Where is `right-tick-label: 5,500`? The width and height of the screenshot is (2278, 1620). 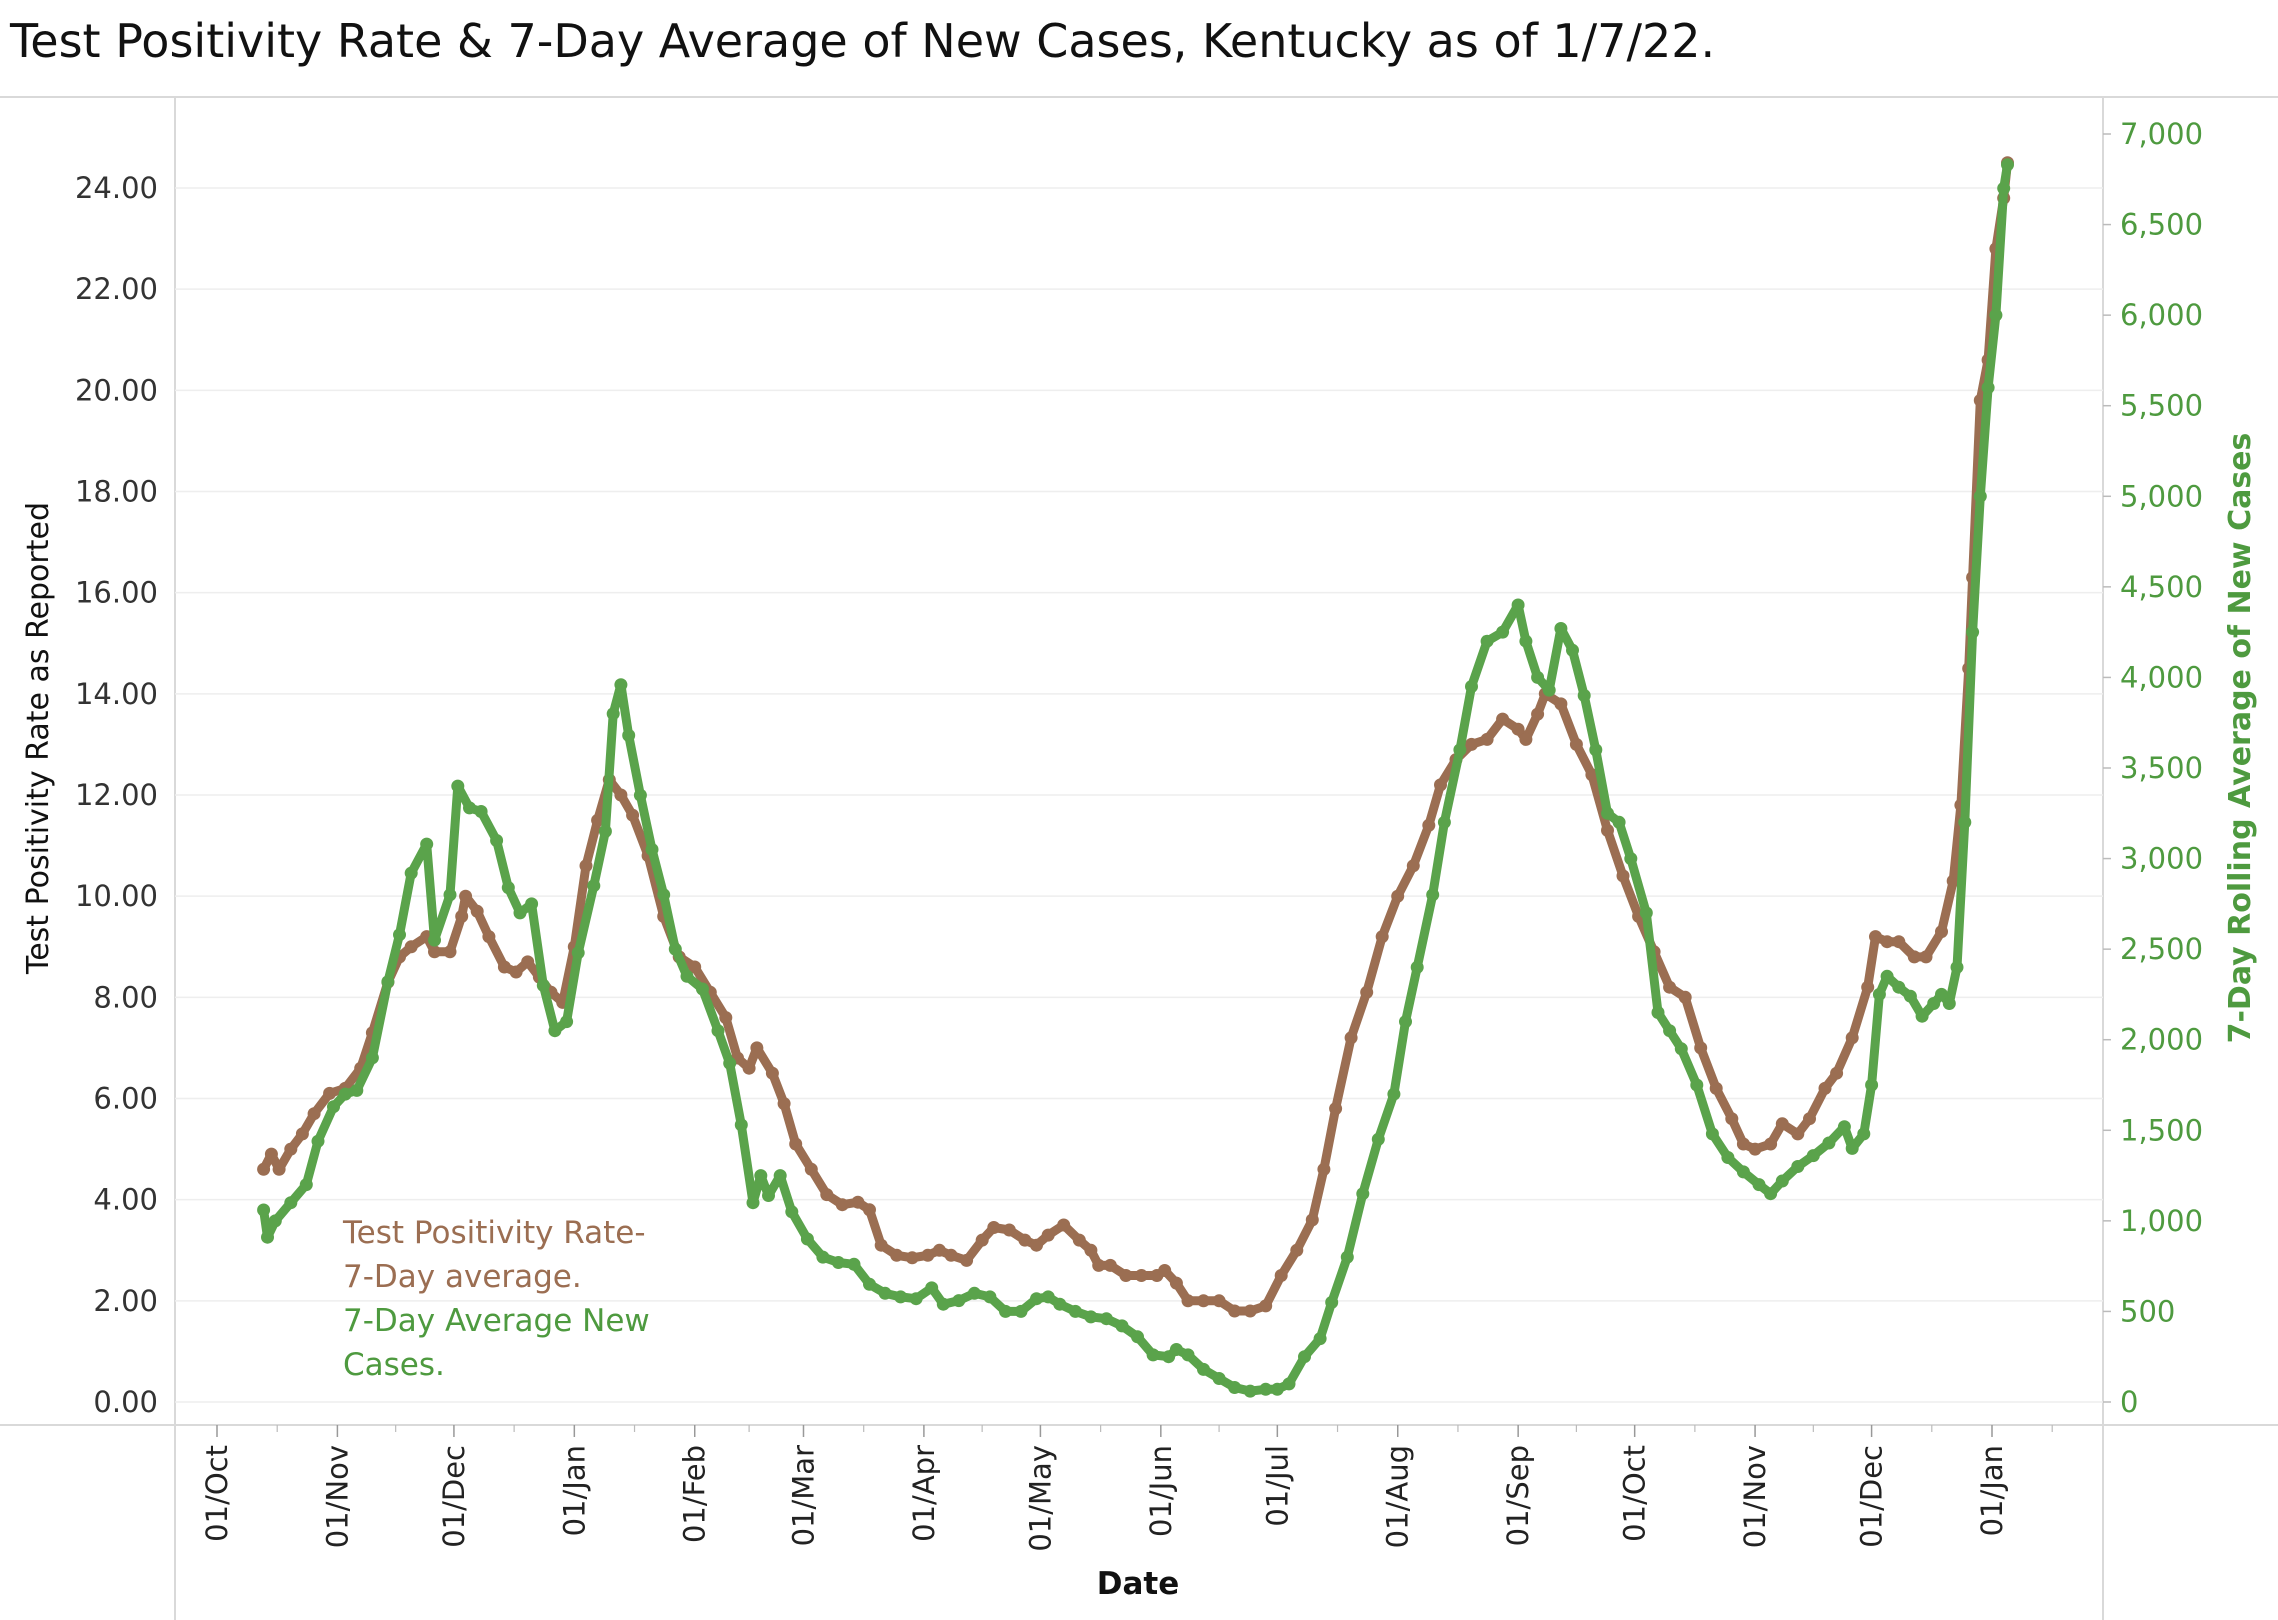
right-tick-label: 5,500 is located at coordinates (2161, 406).